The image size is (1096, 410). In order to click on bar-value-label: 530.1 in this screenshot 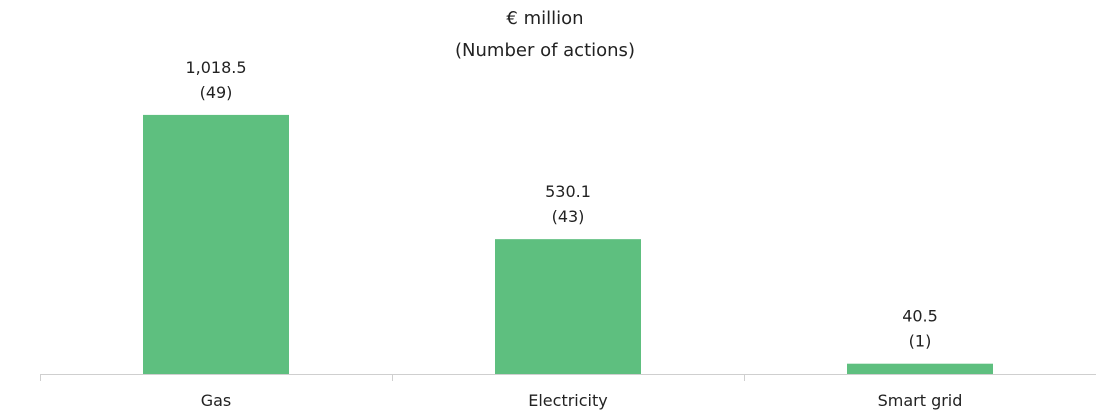, I will do `click(568, 191)`.